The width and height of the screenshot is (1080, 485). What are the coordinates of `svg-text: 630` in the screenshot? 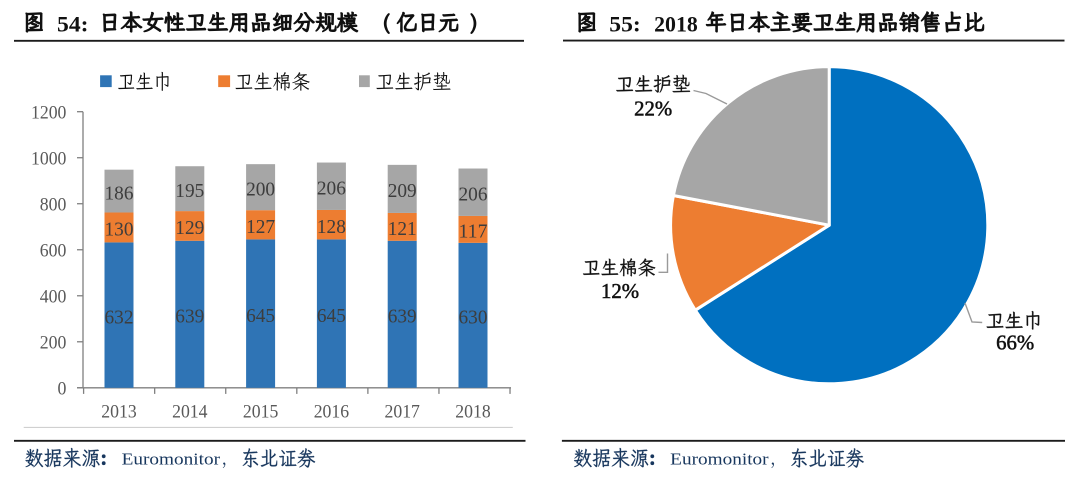 It's located at (473, 318).